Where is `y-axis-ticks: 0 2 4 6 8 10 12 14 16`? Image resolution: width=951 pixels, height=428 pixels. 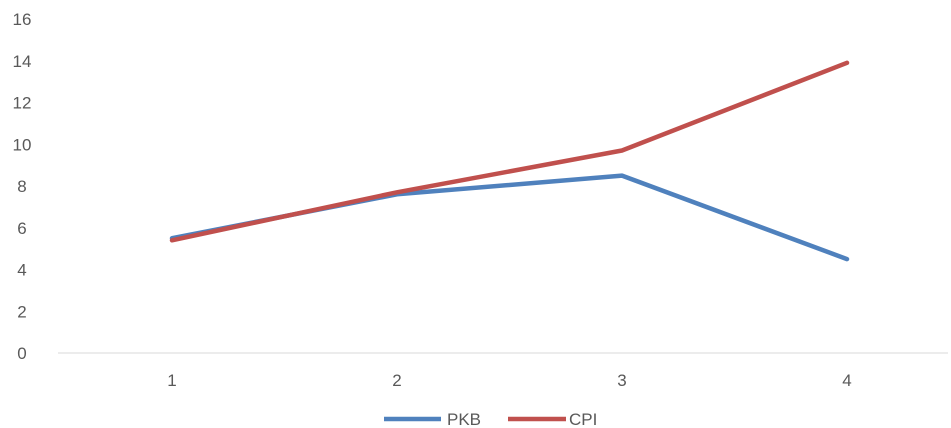
y-axis-ticks: 0 2 4 6 8 10 12 14 16 is located at coordinates (22, 186).